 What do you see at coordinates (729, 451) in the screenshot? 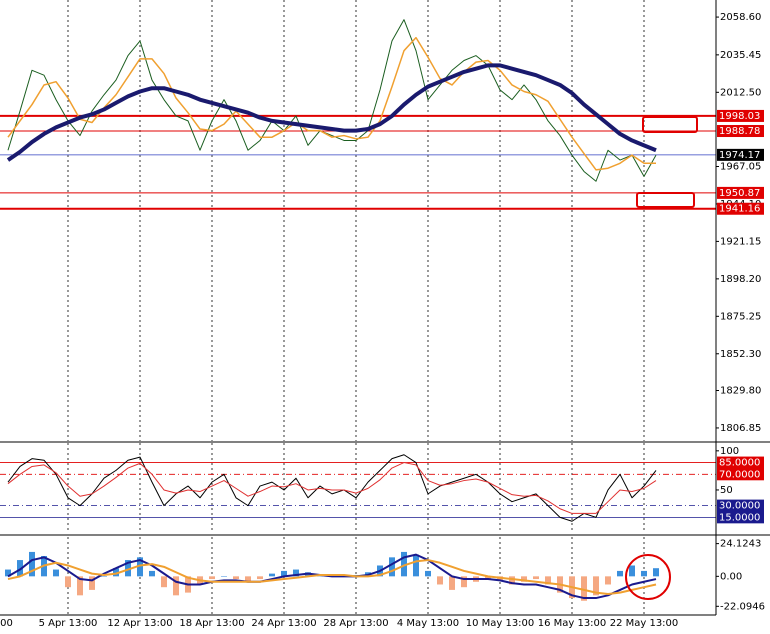
I see `y-tick-label: 100` at bounding box center [729, 451].